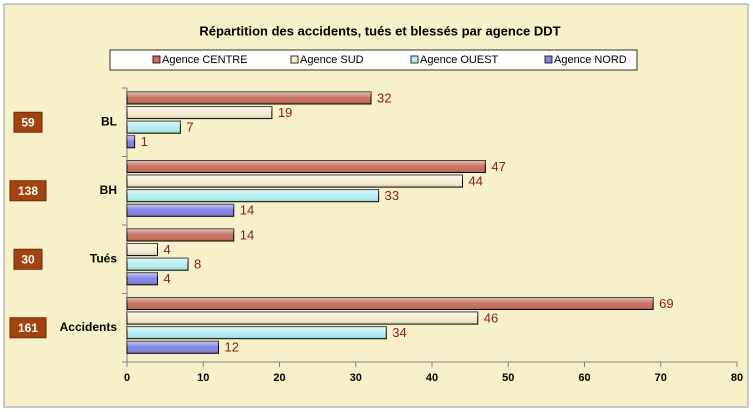  Describe the element at coordinates (109, 121) in the screenshot. I see `y-tick-label: BL` at that location.